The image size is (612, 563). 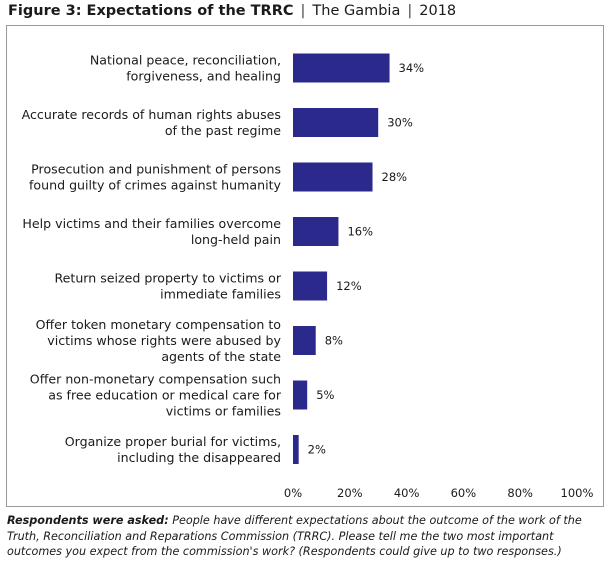 I want to click on category-label-4-0: Return seized property to victims or, so click(x=167, y=277).